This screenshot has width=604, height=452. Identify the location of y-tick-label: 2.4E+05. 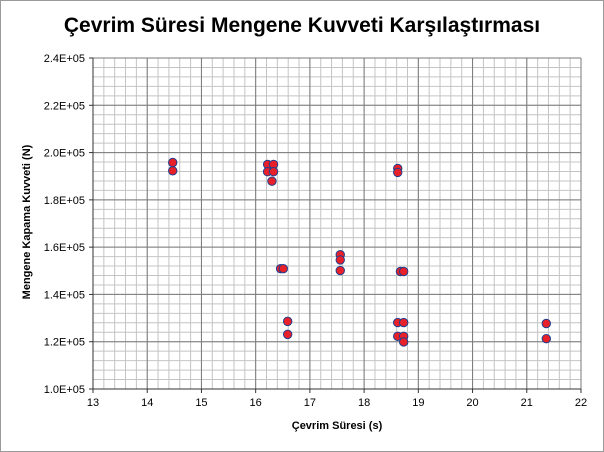
(64, 59).